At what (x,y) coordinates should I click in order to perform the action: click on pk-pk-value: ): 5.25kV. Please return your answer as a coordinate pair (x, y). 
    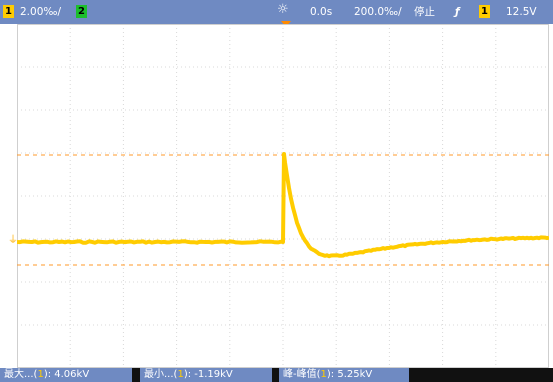
    Looking at the image, I should click on (349, 374).